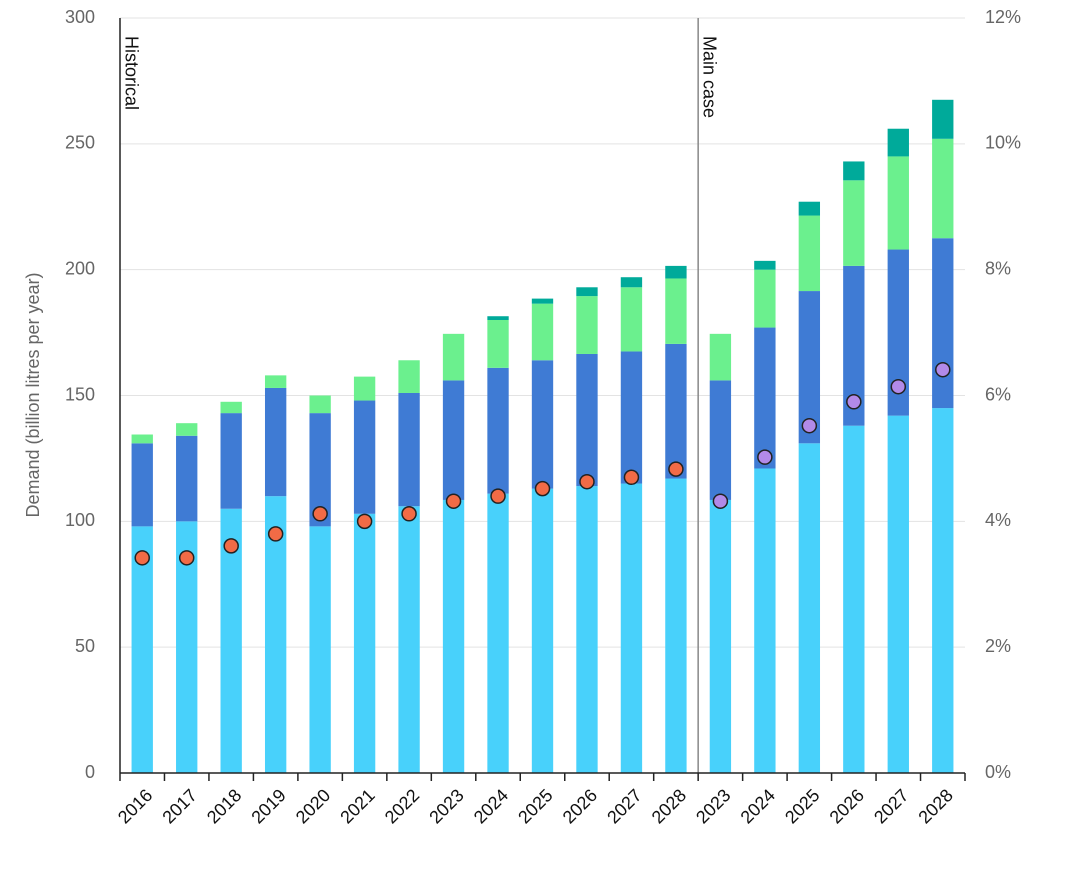 The height and width of the screenshot is (890, 1068). I want to click on y-tick-label: 200, so click(80, 268).